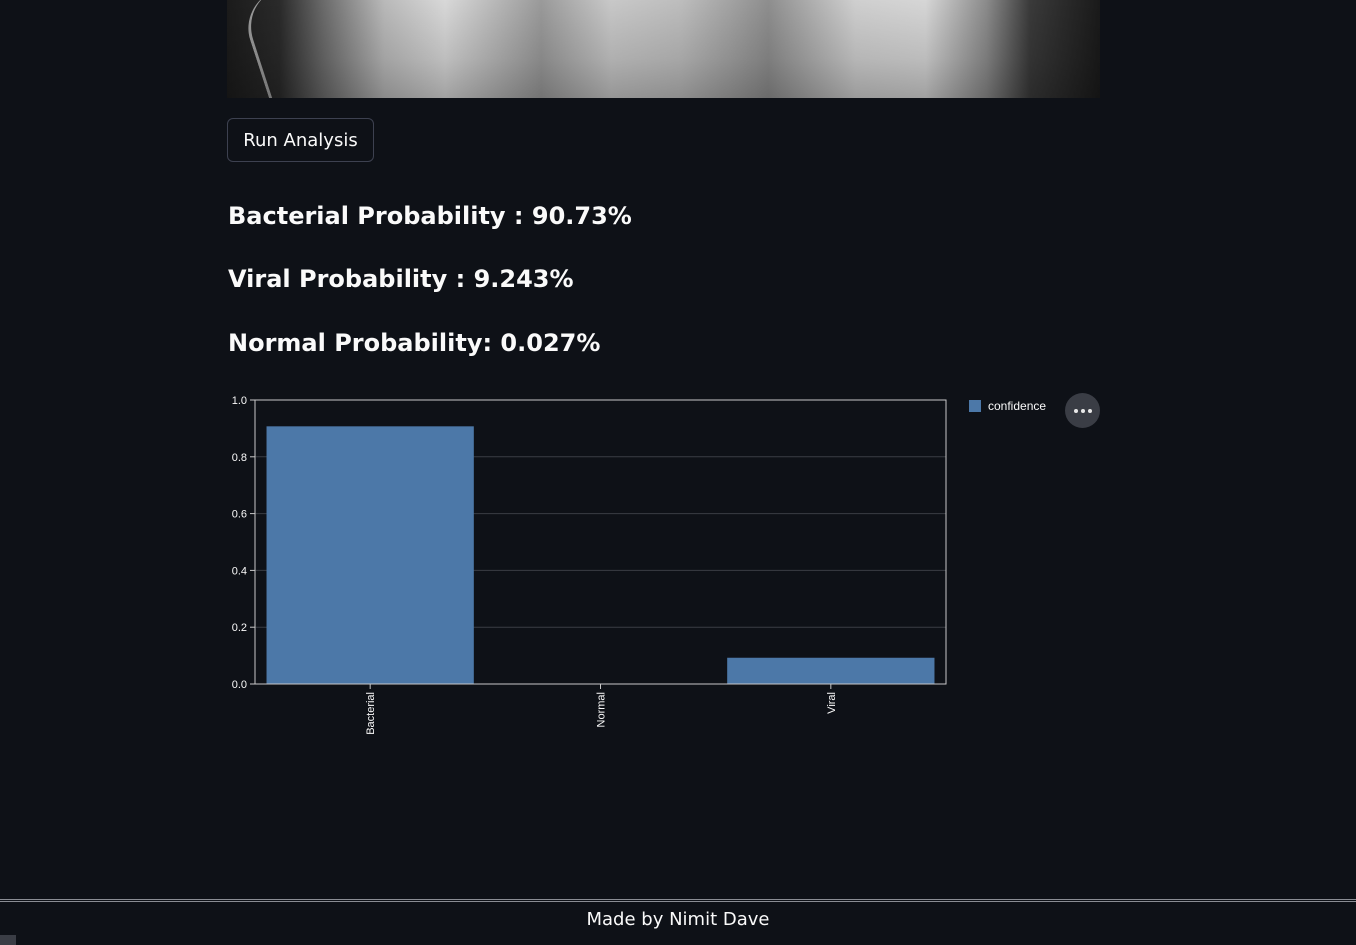 The width and height of the screenshot is (1356, 945). I want to click on y-tick-label: 0.4, so click(239, 571).